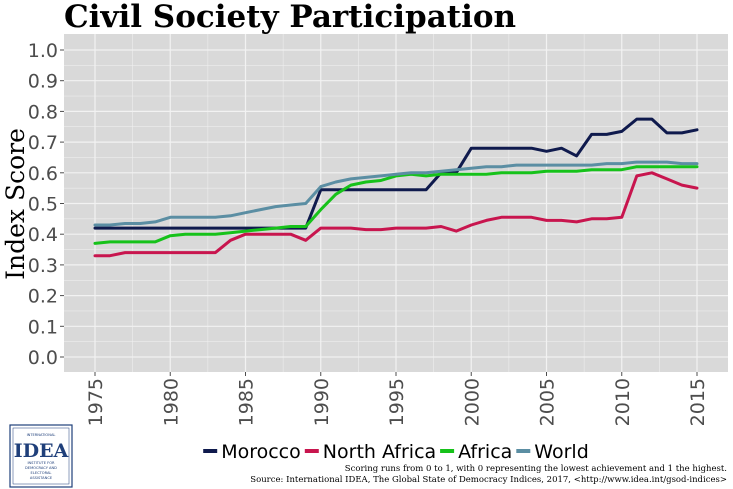 This screenshot has width=733, height=489. I want to click on x-tick-label: 2000, so click(472, 402).